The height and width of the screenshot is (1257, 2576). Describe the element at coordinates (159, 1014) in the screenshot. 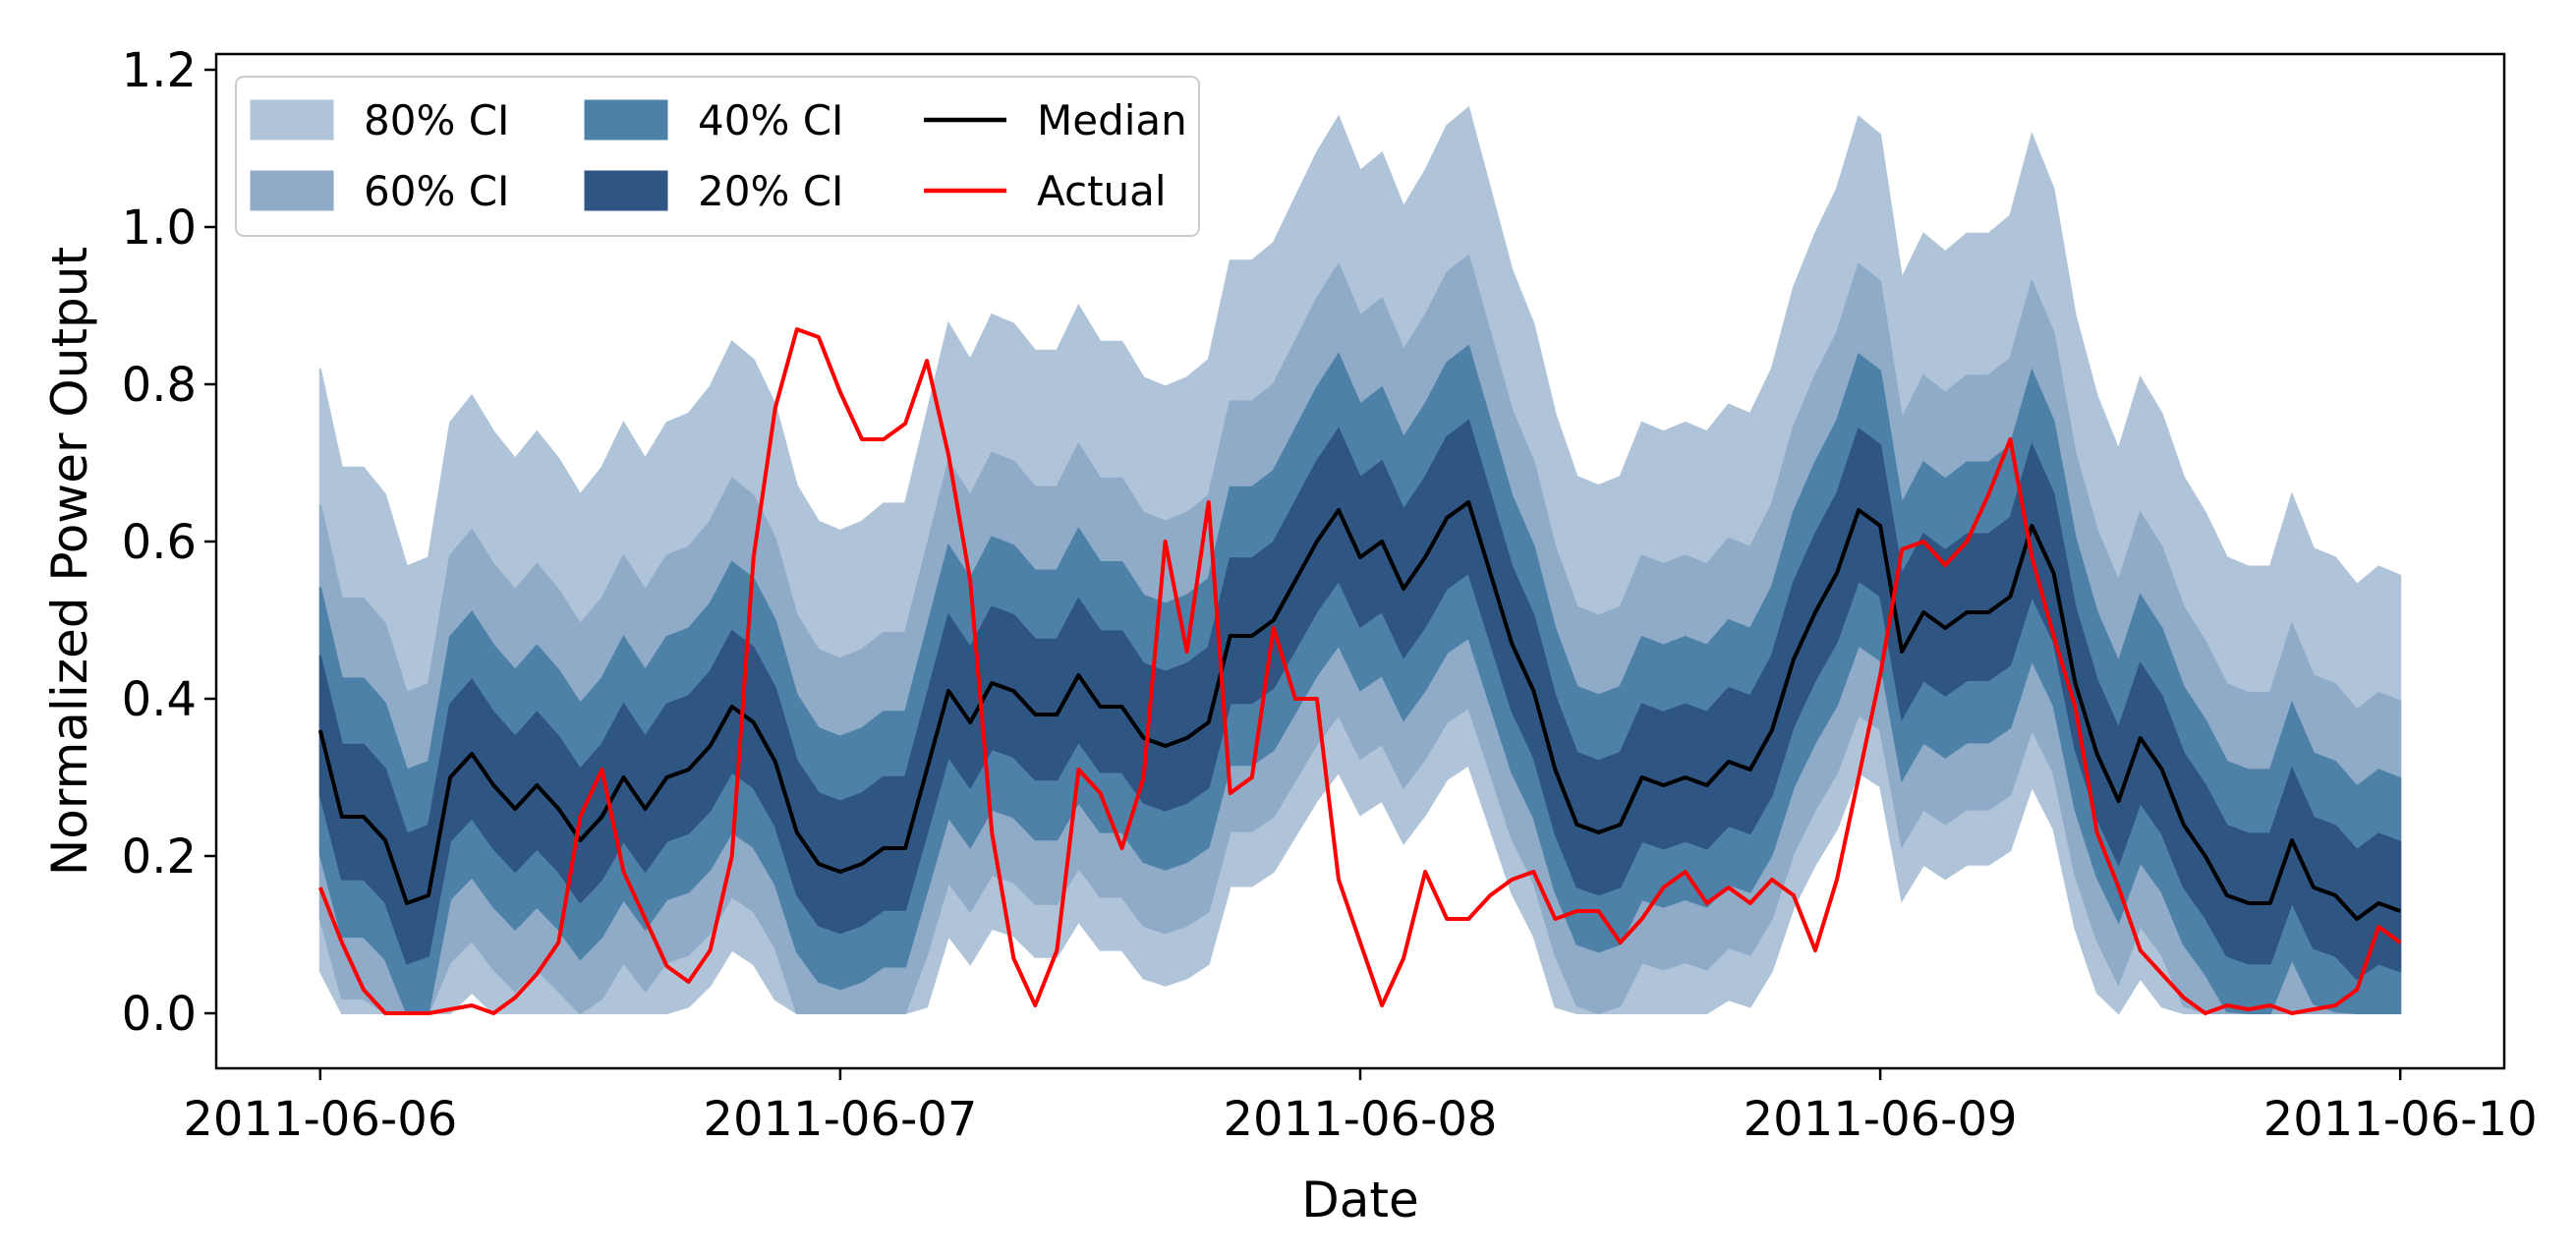

I see `y-tick-label: 0.0` at that location.